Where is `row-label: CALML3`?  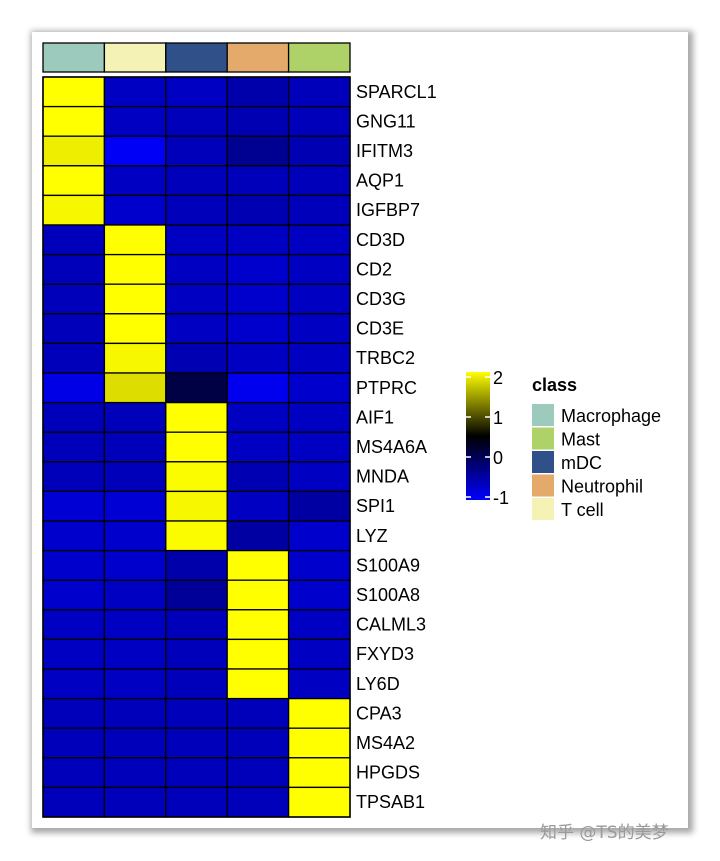 row-label: CALML3 is located at coordinates (391, 625).